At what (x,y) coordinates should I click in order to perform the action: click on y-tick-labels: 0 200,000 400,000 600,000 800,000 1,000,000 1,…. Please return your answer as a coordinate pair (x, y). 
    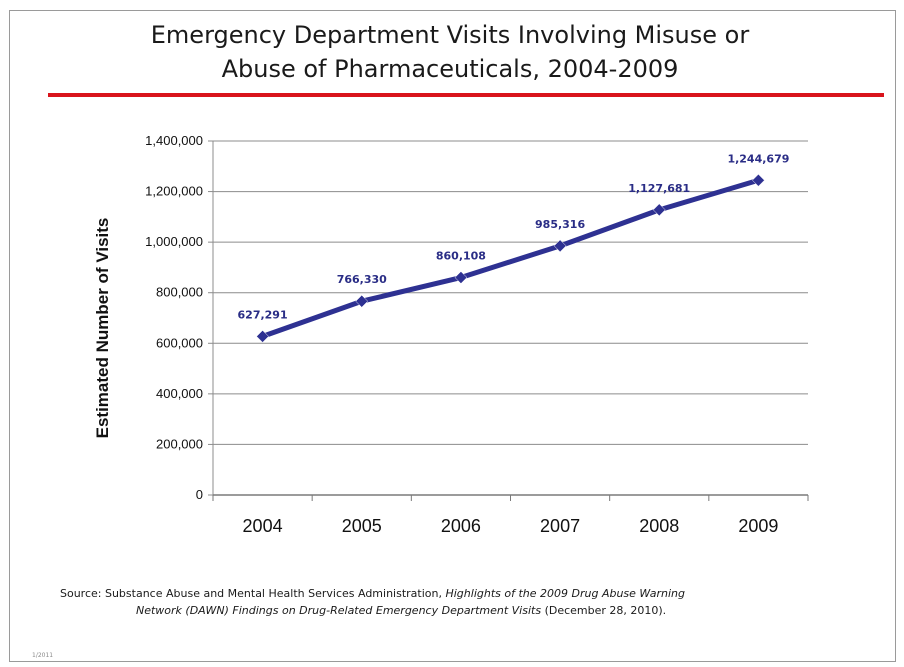
    Looking at the image, I should click on (174, 317).